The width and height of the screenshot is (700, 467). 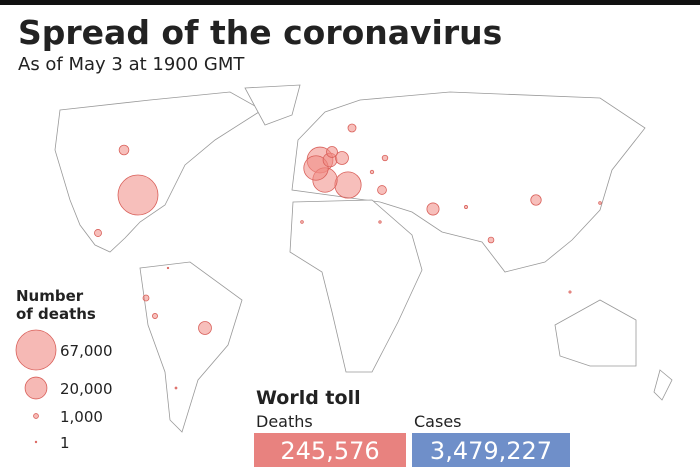 I want to click on cases-total: 3,479,227, so click(x=491, y=451).